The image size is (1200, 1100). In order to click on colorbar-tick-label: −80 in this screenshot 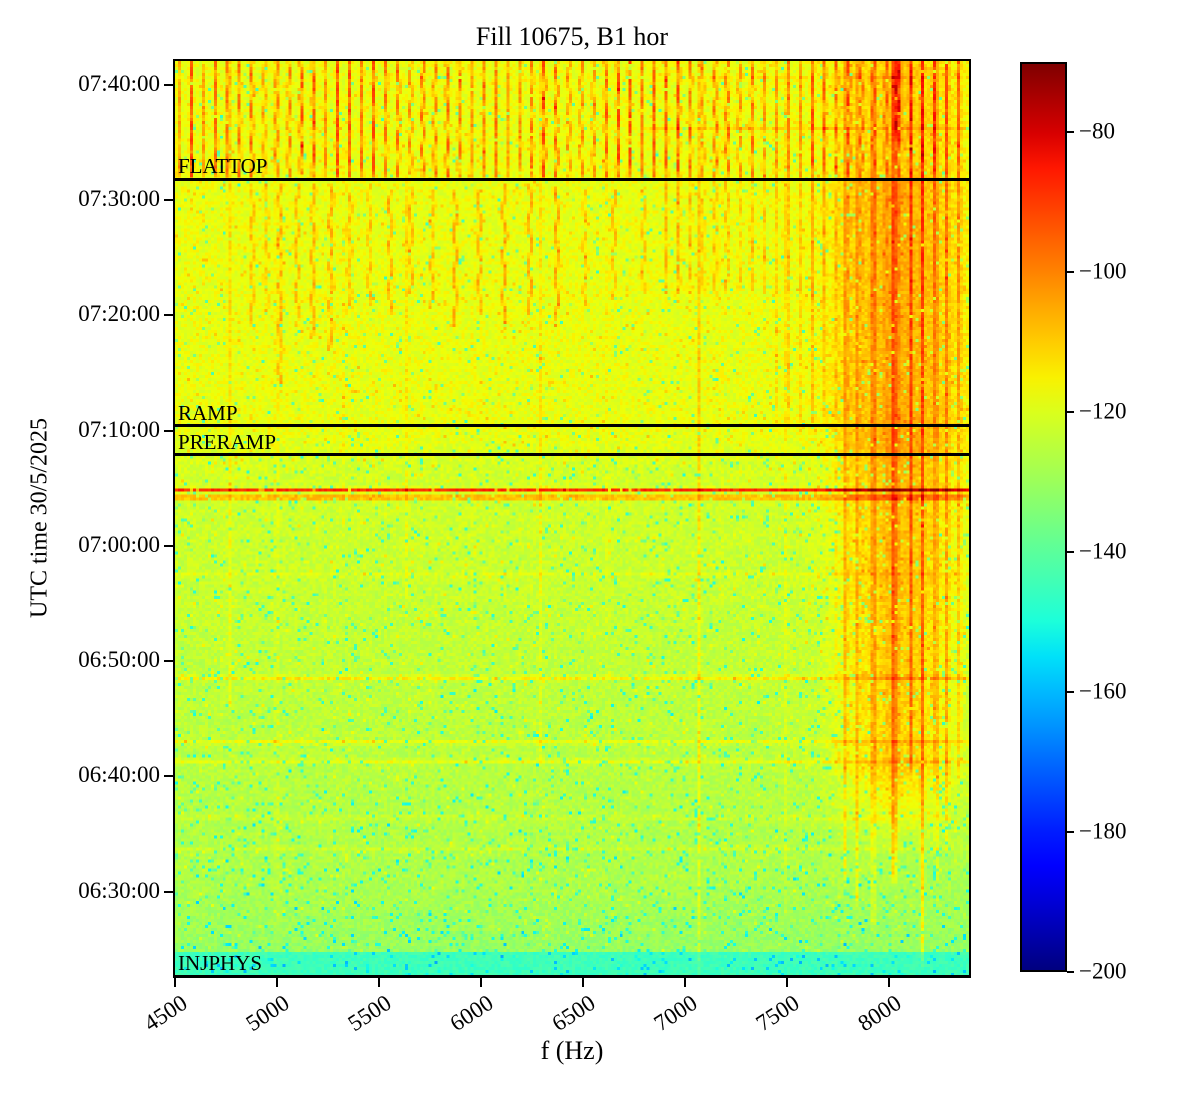, I will do `click(1097, 131)`.